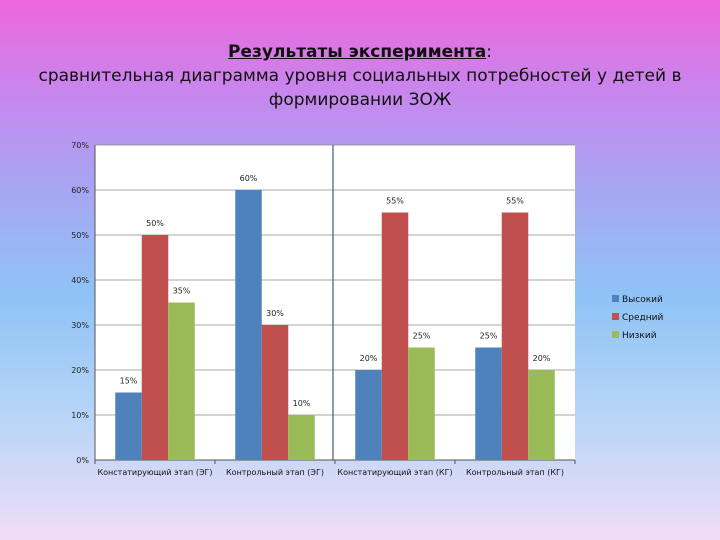 The width and height of the screenshot is (720, 540). I want to click on x-category-label: Констатирующий этап (КГ), so click(394, 472).